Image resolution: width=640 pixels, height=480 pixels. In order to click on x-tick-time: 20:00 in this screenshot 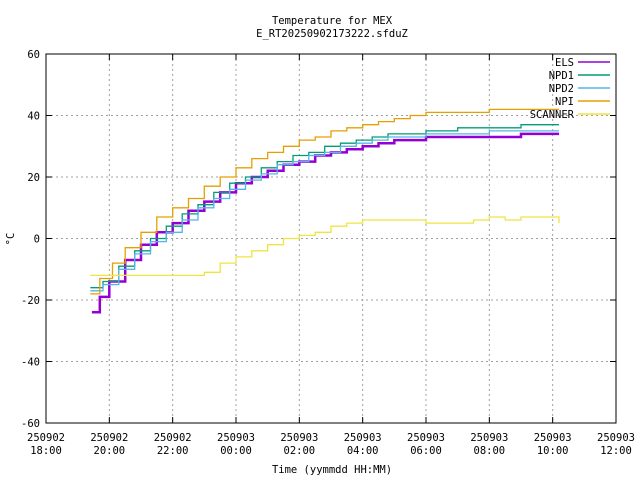, I will do `click(110, 451)`.